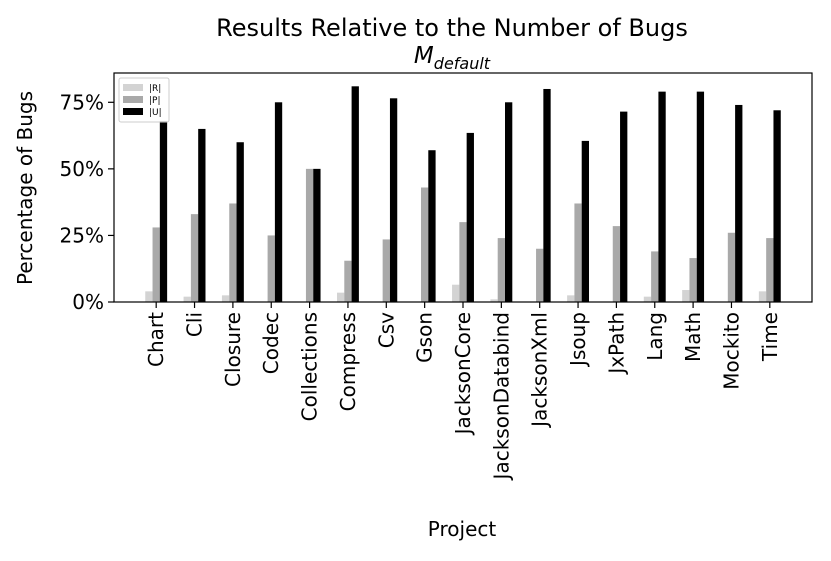 This screenshot has width=831, height=561. Describe the element at coordinates (452, 28) in the screenshot. I see `chart-title: Results Relative to the Number of Bugs` at that location.